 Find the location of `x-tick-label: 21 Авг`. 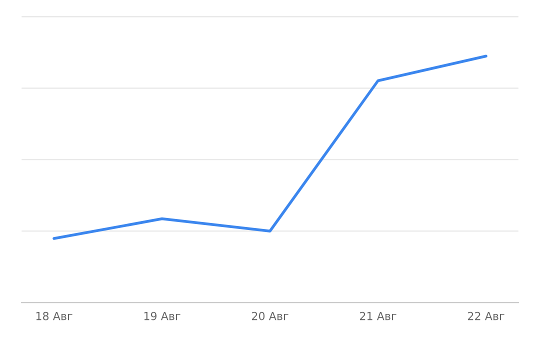

x-tick-label: 21 Авг is located at coordinates (378, 316).